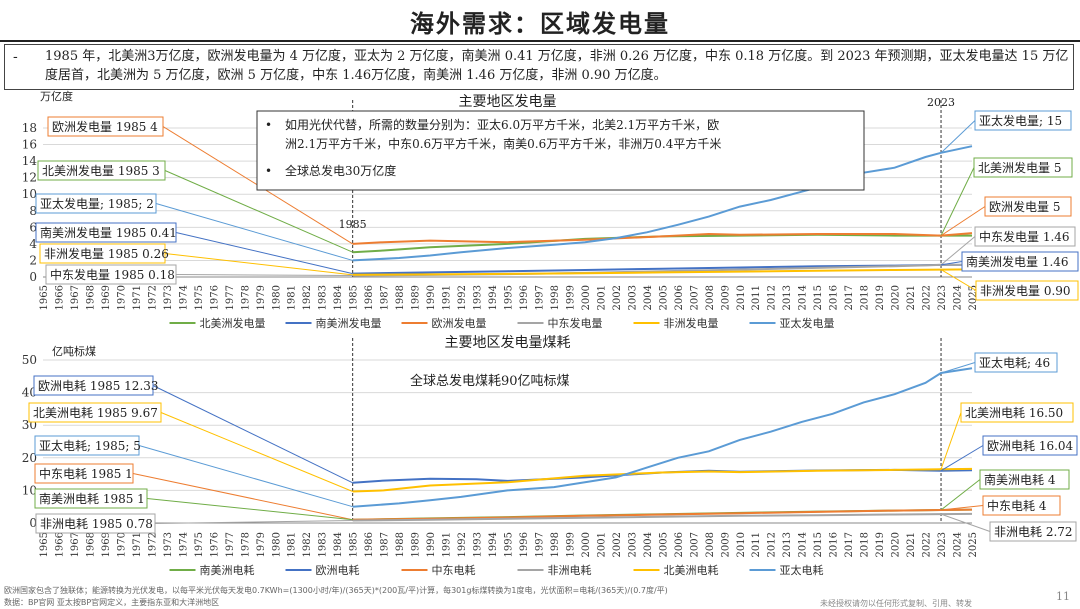 This screenshot has width=1080, height=609. Describe the element at coordinates (74, 351) in the screenshot. I see `y-axis-label: 亿吨标煤` at that location.